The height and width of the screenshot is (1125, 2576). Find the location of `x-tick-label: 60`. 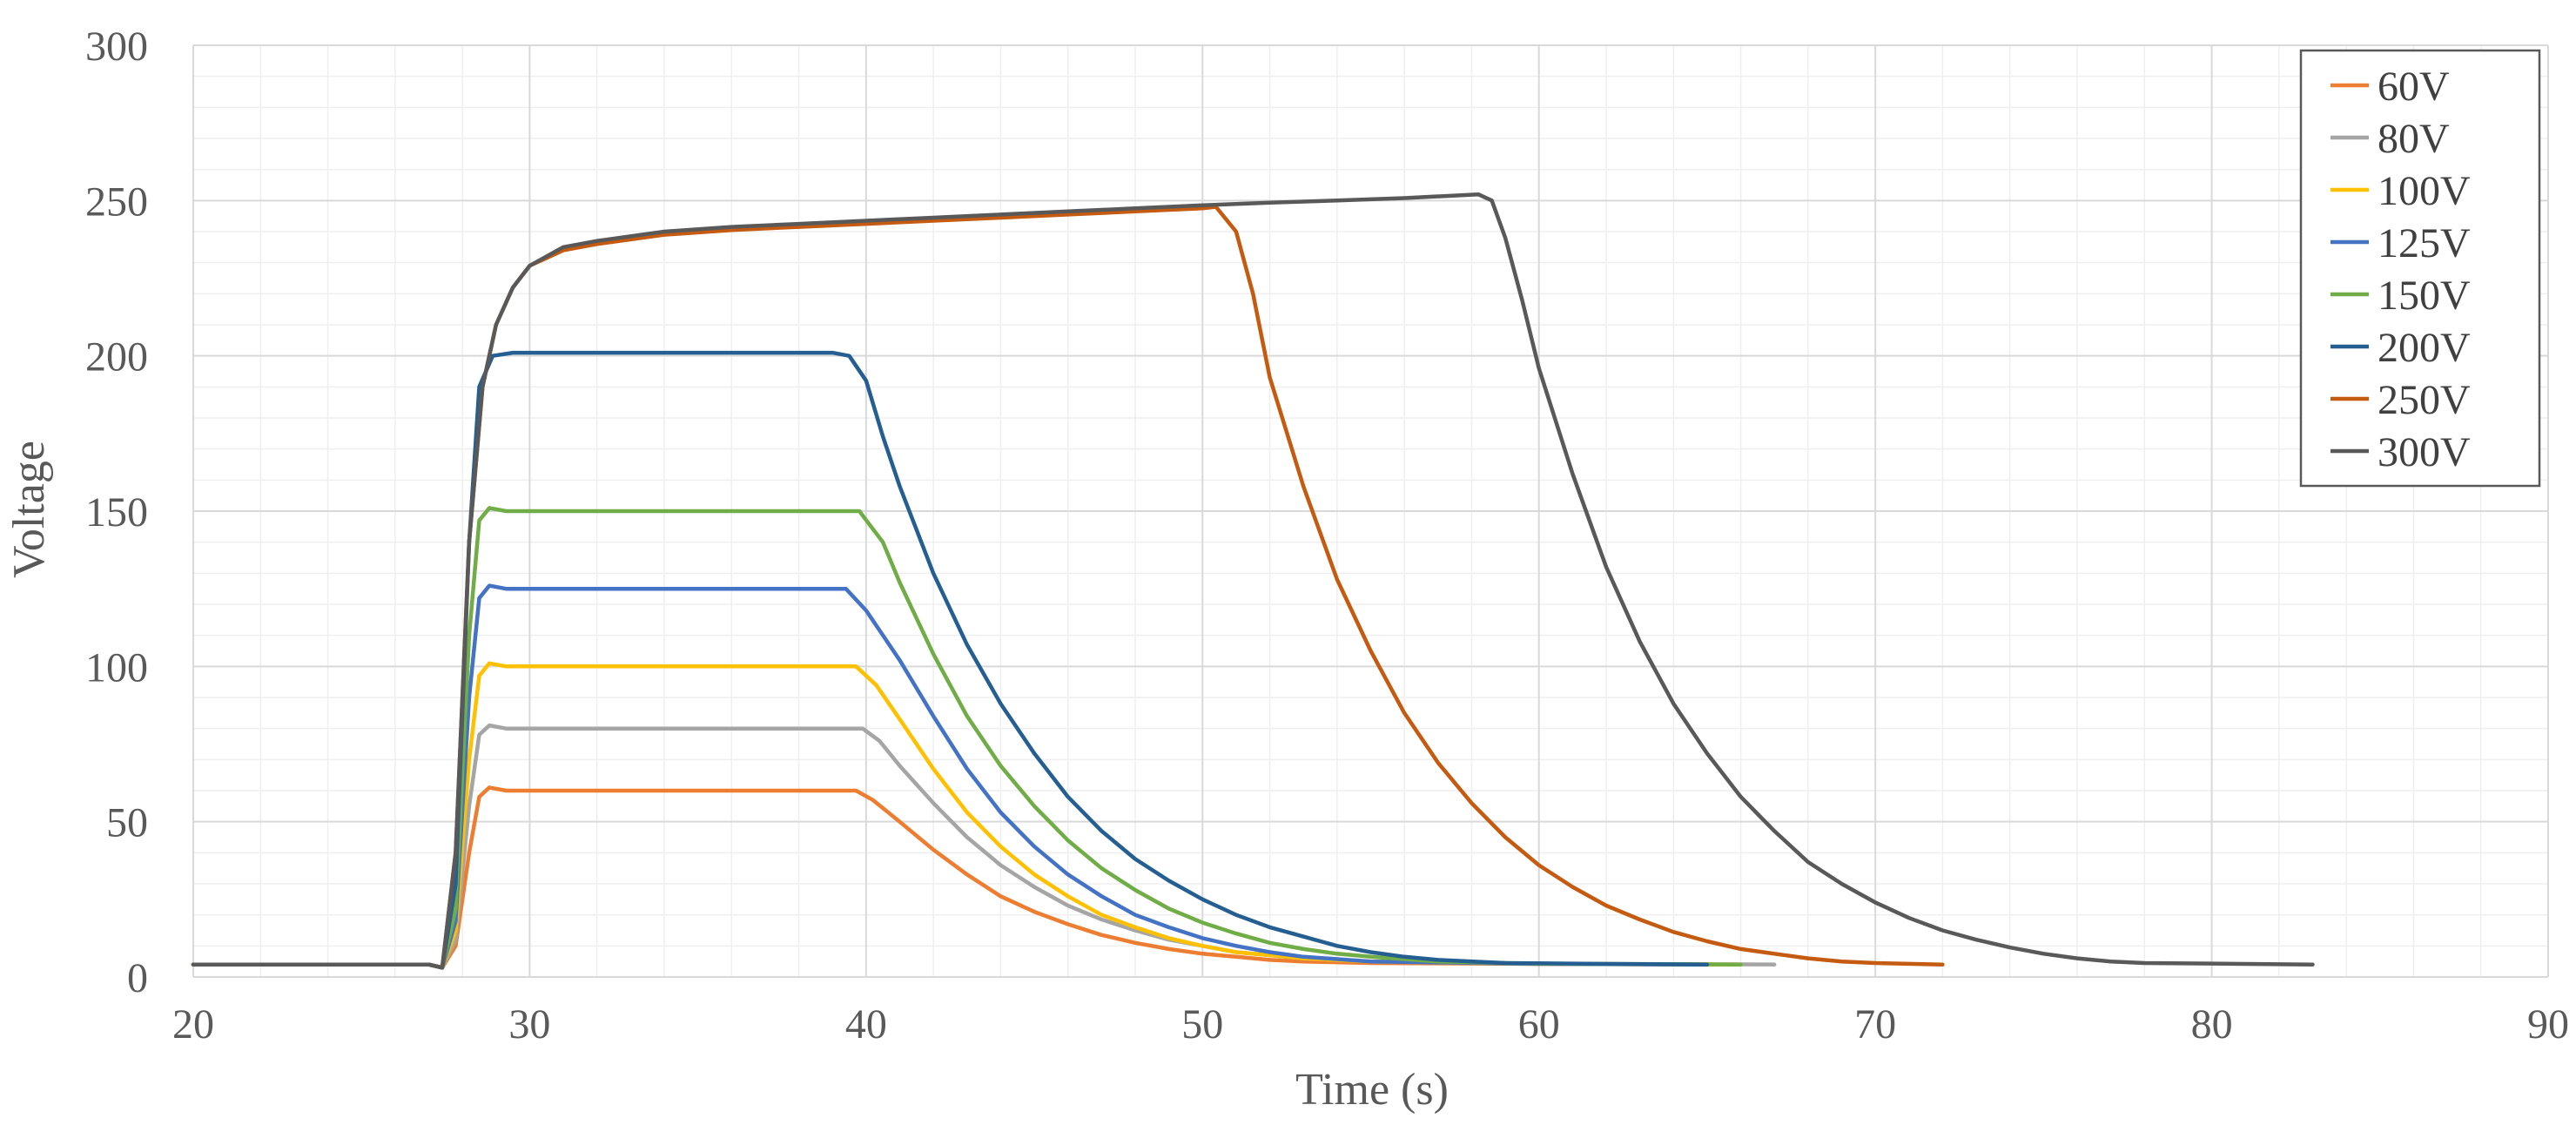

x-tick-label: 60 is located at coordinates (1539, 1024).